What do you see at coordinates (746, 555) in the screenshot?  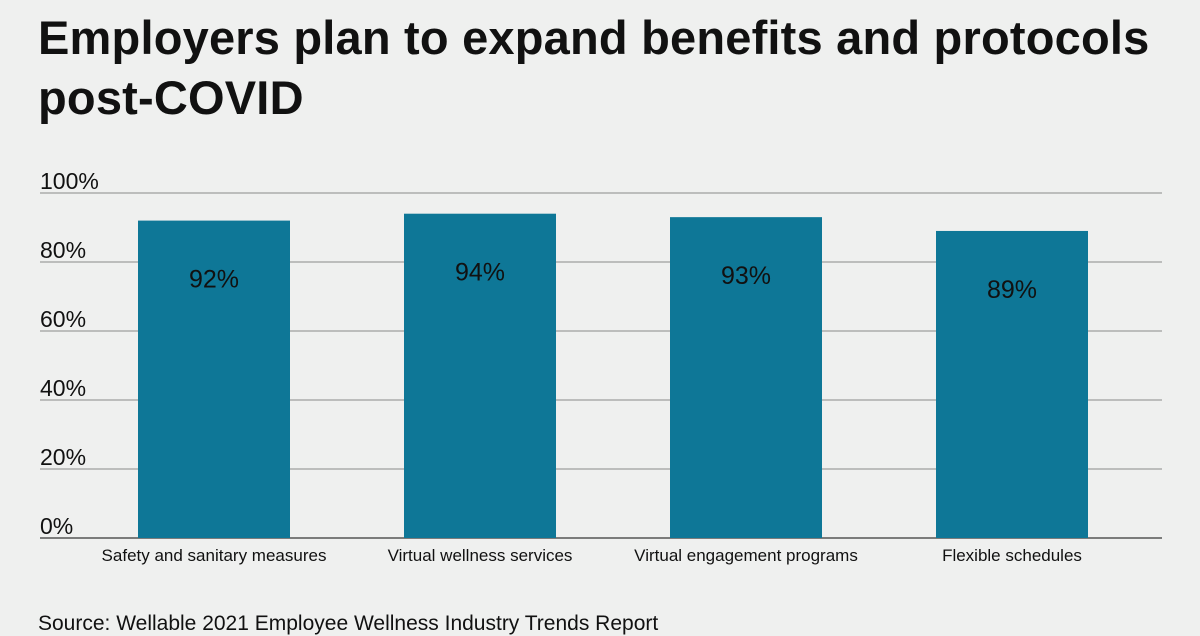 I see `category-label: Virtual engagement programs` at bounding box center [746, 555].